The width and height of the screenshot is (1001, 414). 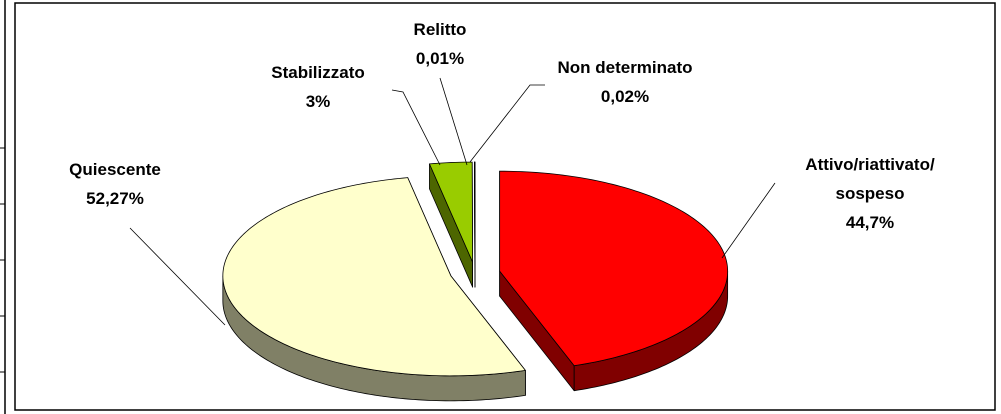 What do you see at coordinates (440, 44) in the screenshot?
I see `slice-label: Relitto 0,01%` at bounding box center [440, 44].